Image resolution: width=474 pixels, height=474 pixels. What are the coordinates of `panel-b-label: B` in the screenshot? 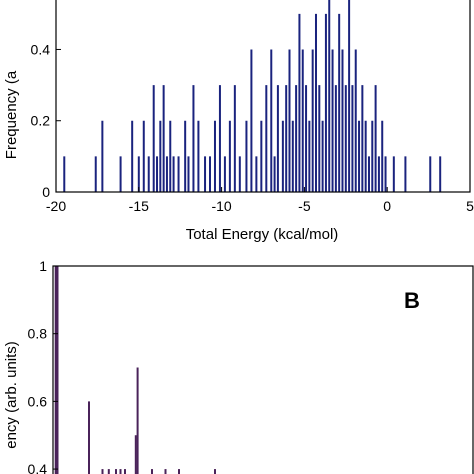 It's located at (412, 300).